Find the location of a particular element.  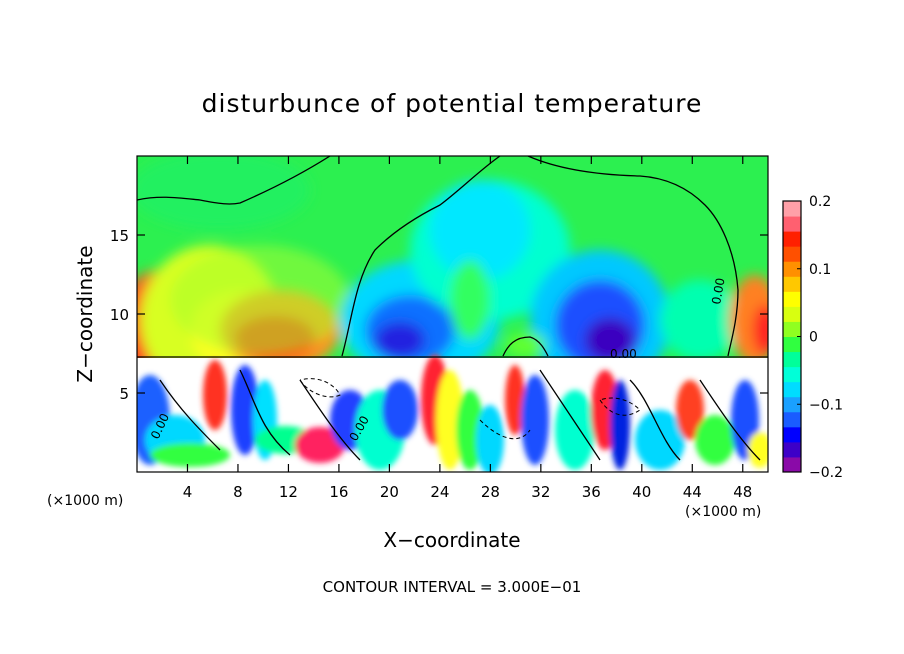

x-unit-left: (×1000 m) is located at coordinates (85, 501).